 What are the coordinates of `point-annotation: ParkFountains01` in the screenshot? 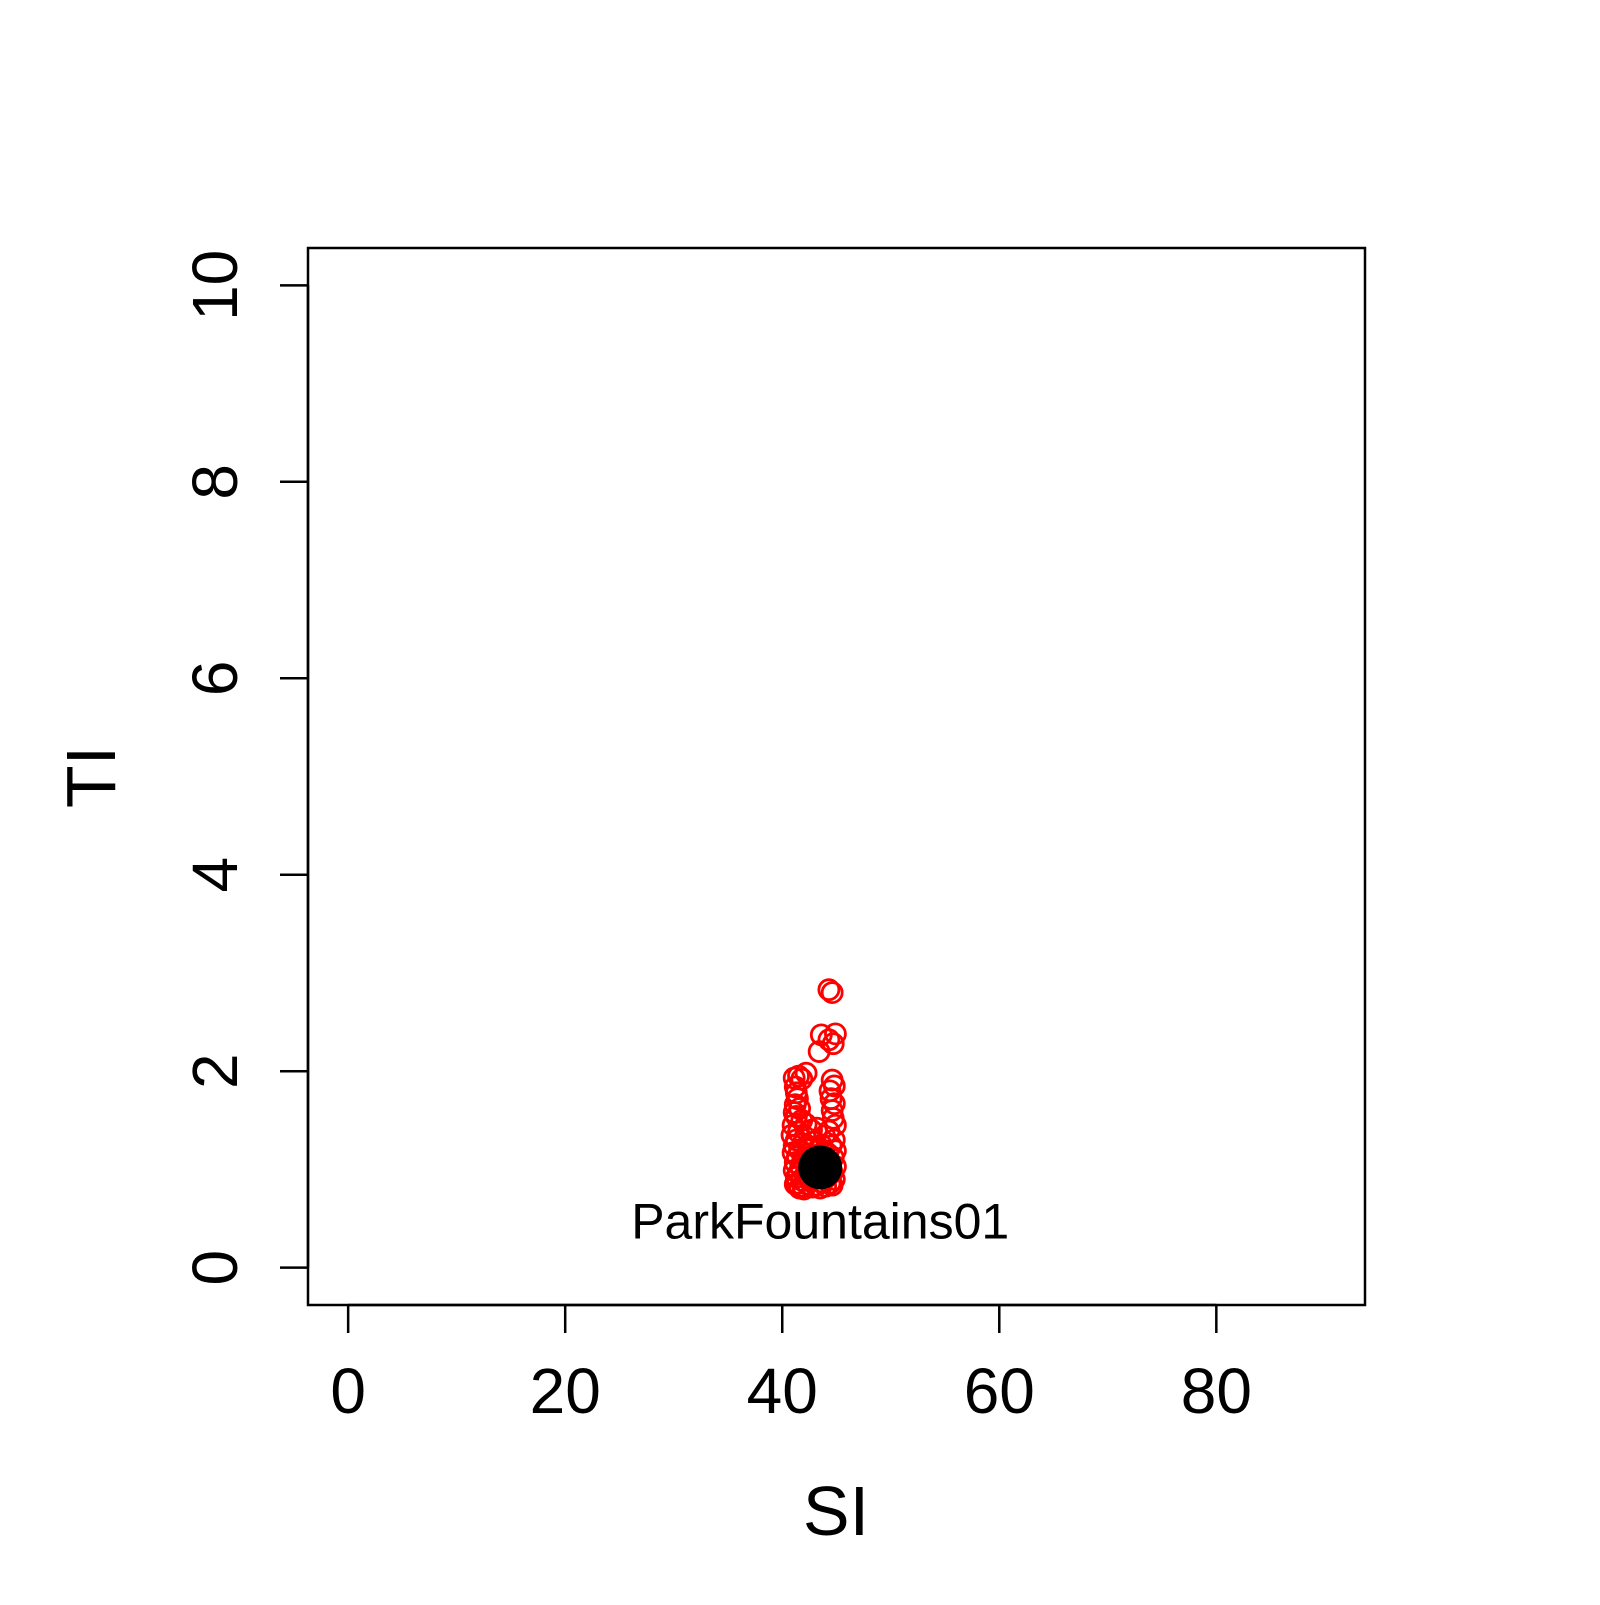 It's located at (820, 1222).